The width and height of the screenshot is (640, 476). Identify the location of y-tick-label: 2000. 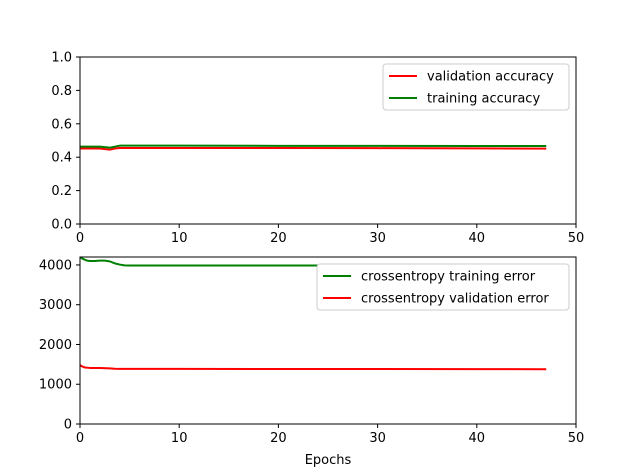
(55, 345).